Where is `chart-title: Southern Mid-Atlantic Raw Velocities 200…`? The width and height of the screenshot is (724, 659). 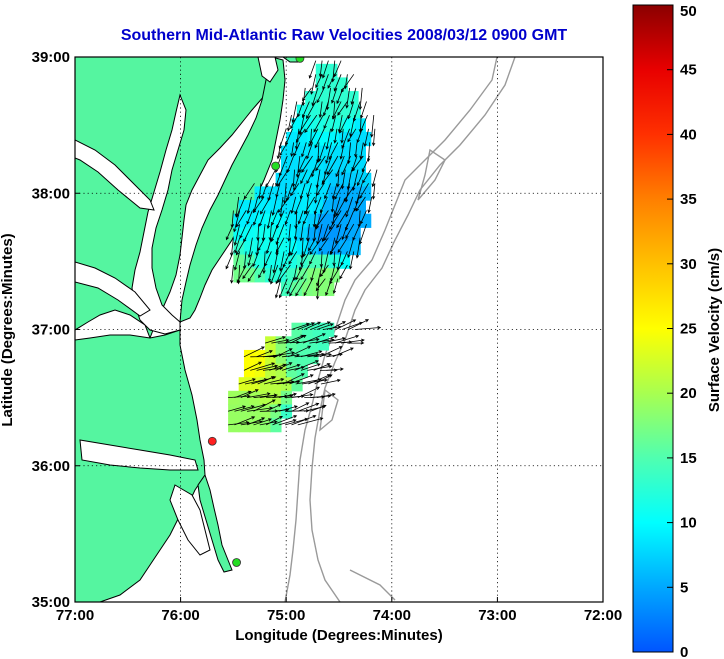 chart-title: Southern Mid-Atlantic Raw Velocities 200… is located at coordinates (344, 35).